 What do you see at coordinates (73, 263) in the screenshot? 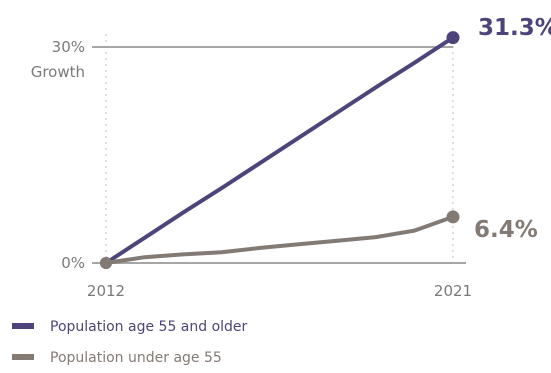
I see `y-tick-label: 0%` at bounding box center [73, 263].